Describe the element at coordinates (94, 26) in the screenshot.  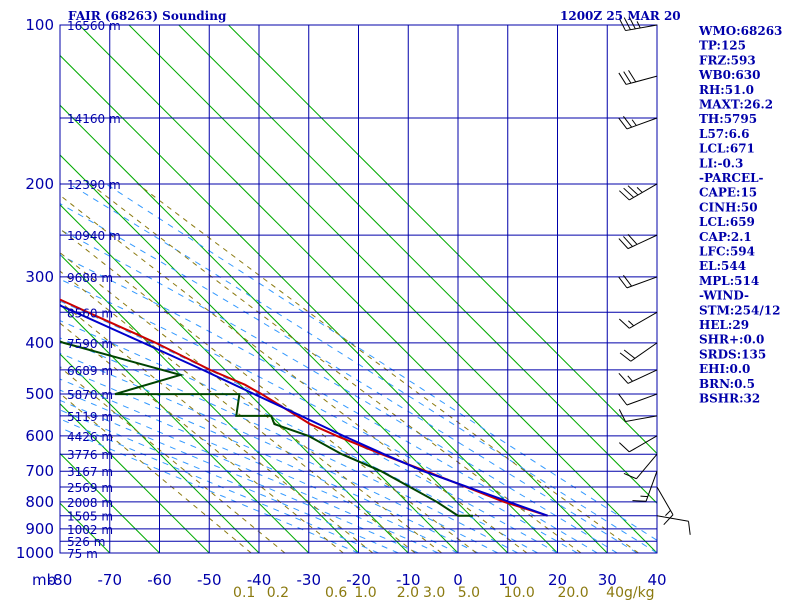
I see `height-label: 16560 m` at that location.